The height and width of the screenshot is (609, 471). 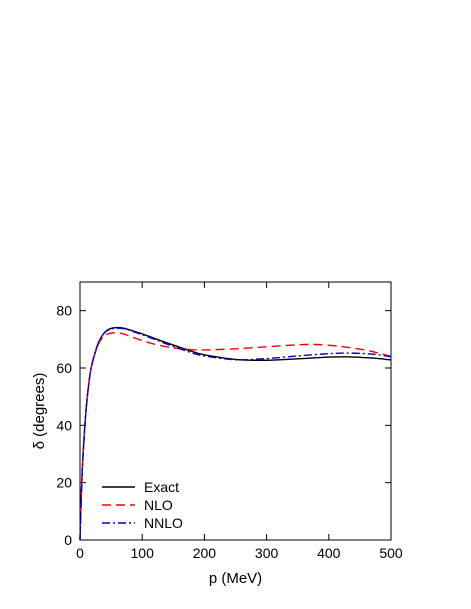 I want to click on y-tick-label: 40, so click(x=64, y=425).